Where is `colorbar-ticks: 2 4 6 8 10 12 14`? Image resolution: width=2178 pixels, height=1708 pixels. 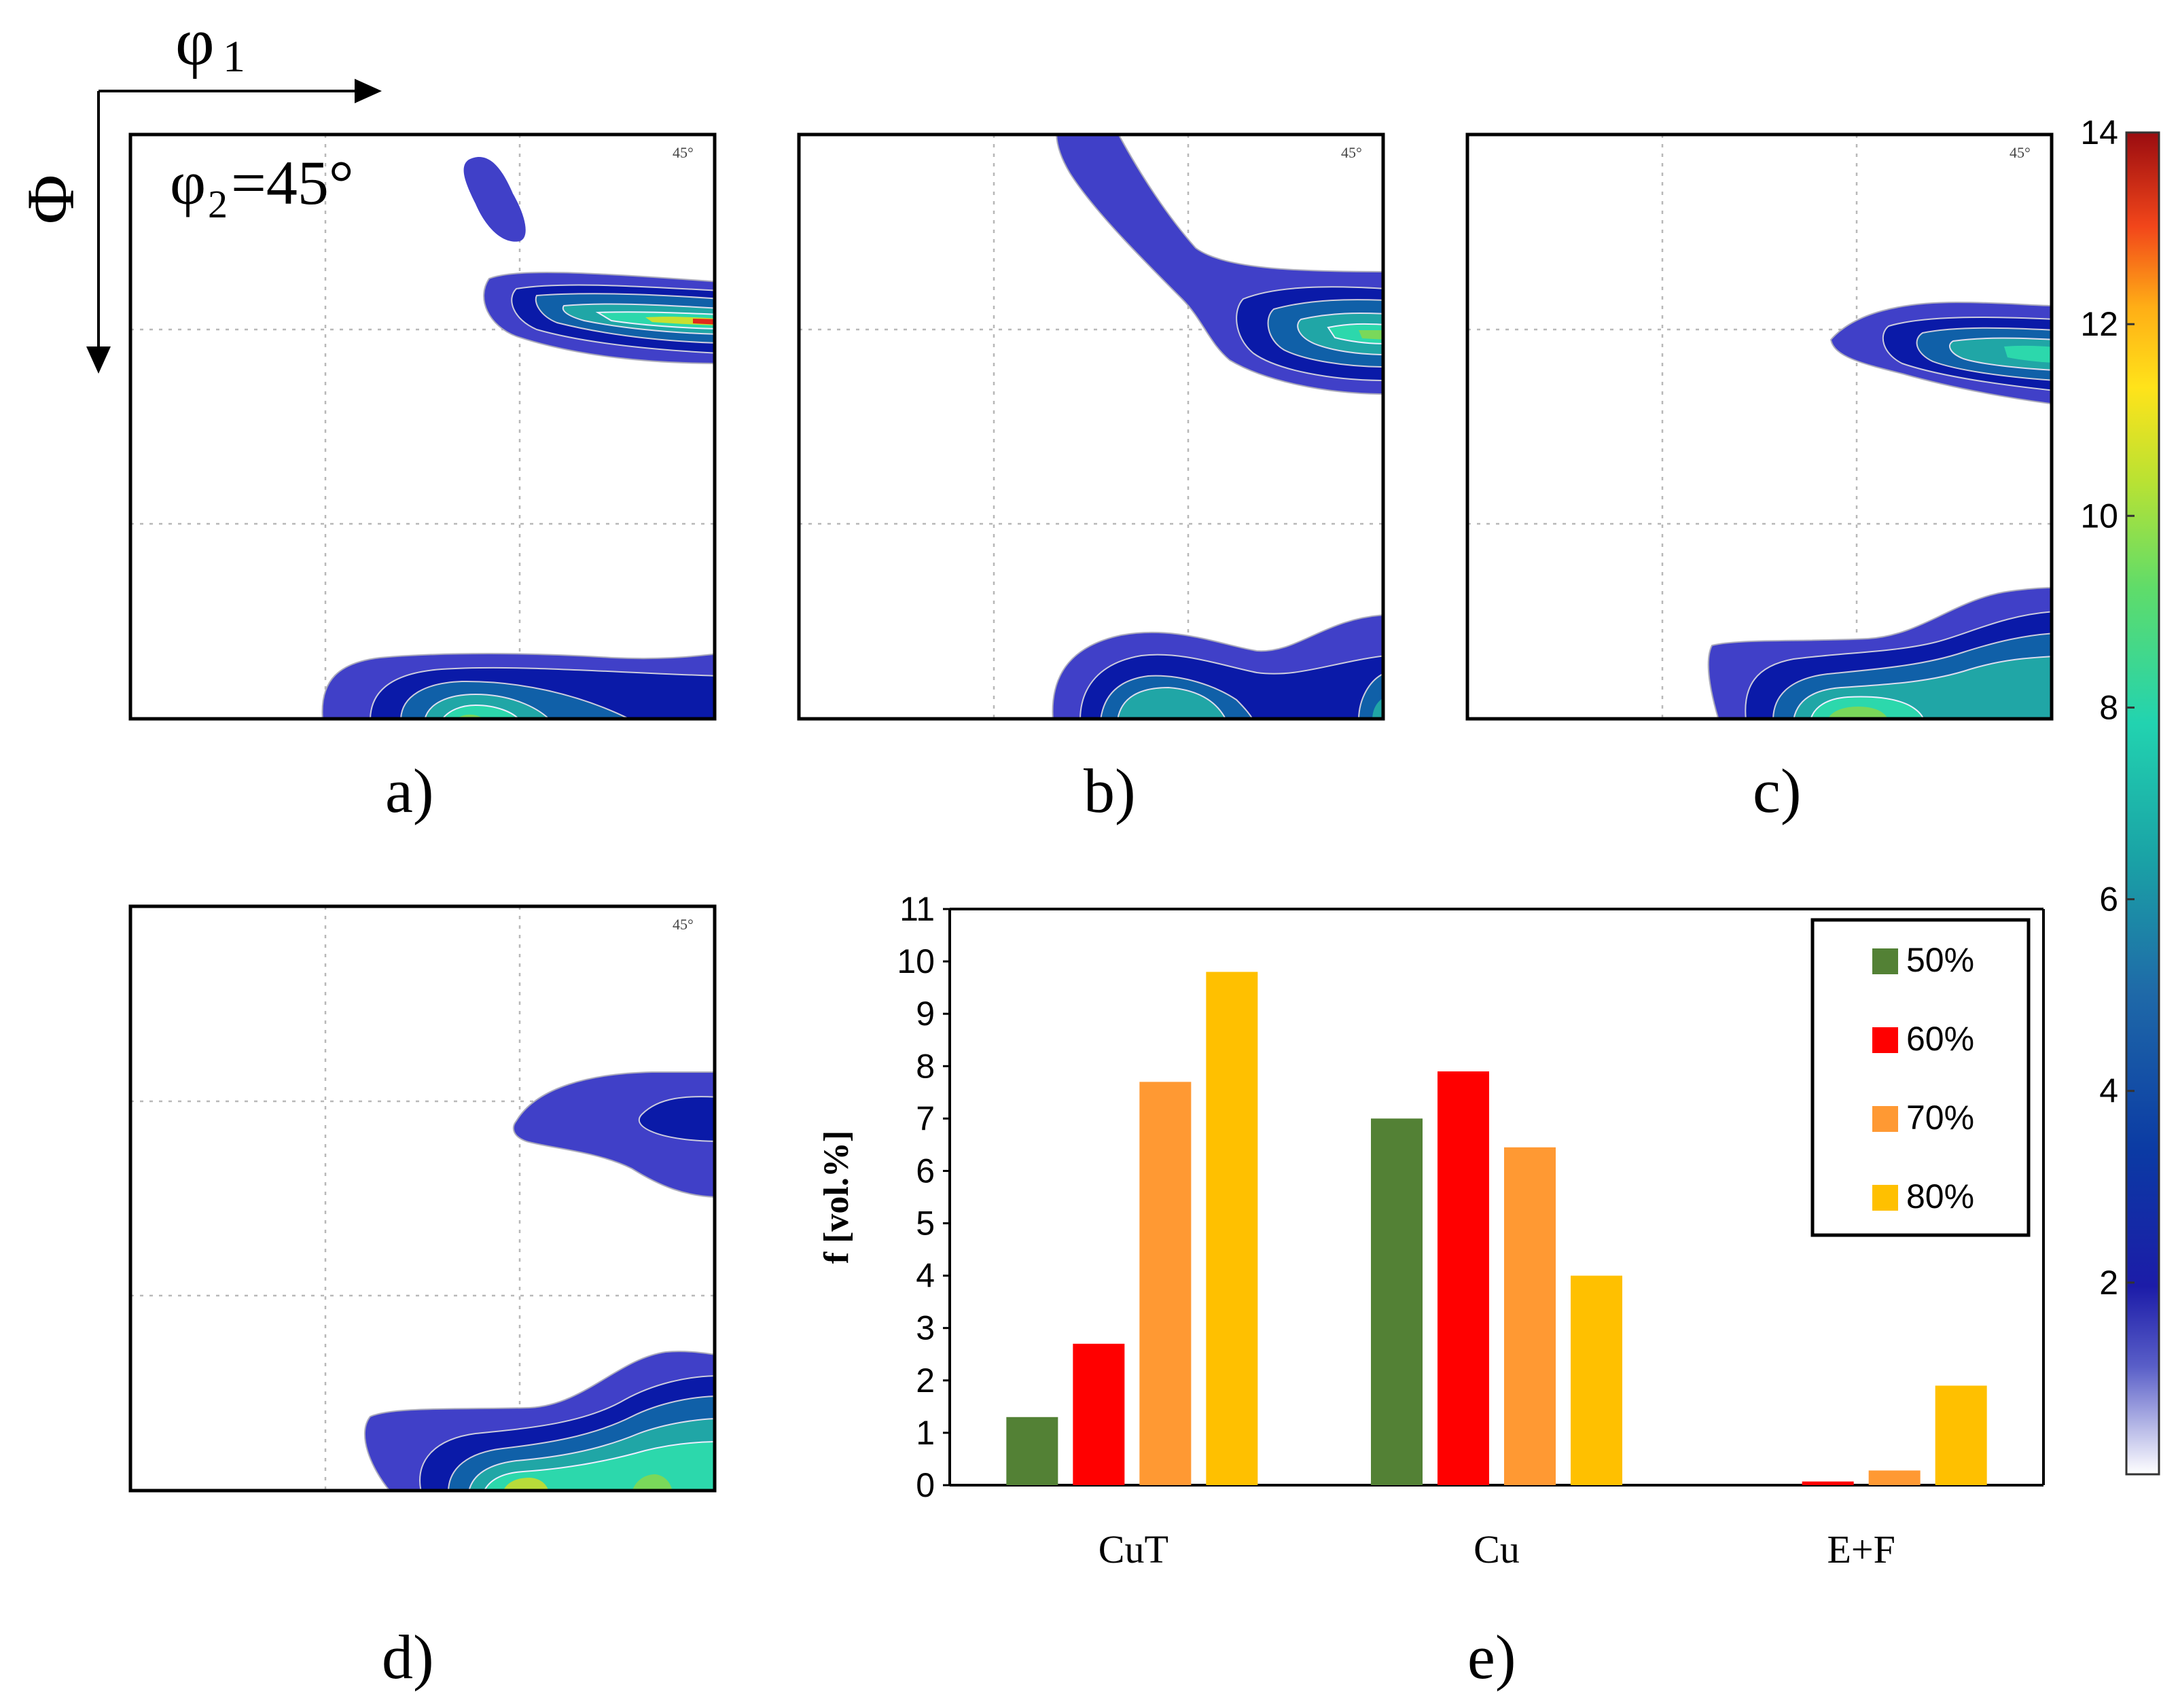
colorbar-ticks: 2 4 6 8 10 12 14 is located at coordinates (2107, 707).